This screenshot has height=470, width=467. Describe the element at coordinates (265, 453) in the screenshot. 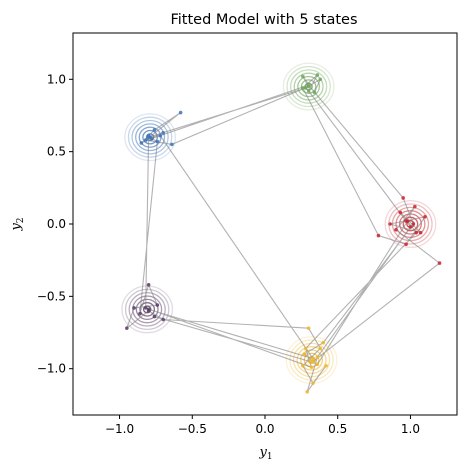

I see `x-axis-label: y1` at that location.